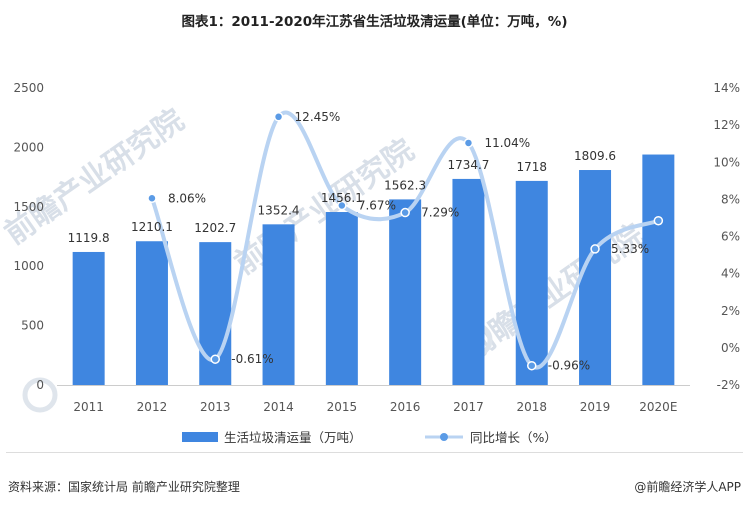  I want to click on source-note: 资料来源：国家统计局 前瞻产业研究院整理, so click(124, 487).